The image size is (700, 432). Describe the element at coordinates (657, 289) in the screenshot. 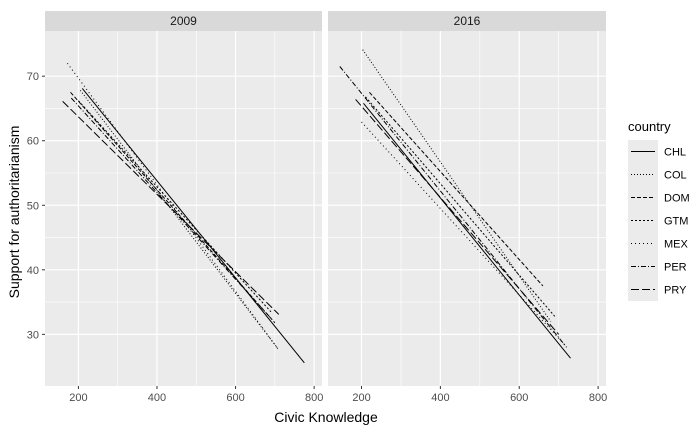

I see `legend-item-PRY: PRY` at that location.